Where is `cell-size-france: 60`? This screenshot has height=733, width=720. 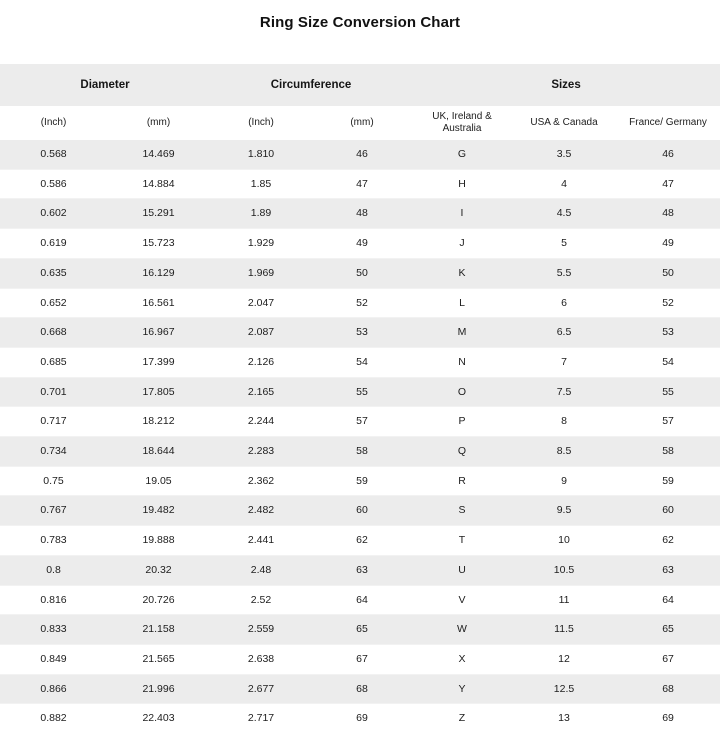 cell-size-france: 60 is located at coordinates (668, 511).